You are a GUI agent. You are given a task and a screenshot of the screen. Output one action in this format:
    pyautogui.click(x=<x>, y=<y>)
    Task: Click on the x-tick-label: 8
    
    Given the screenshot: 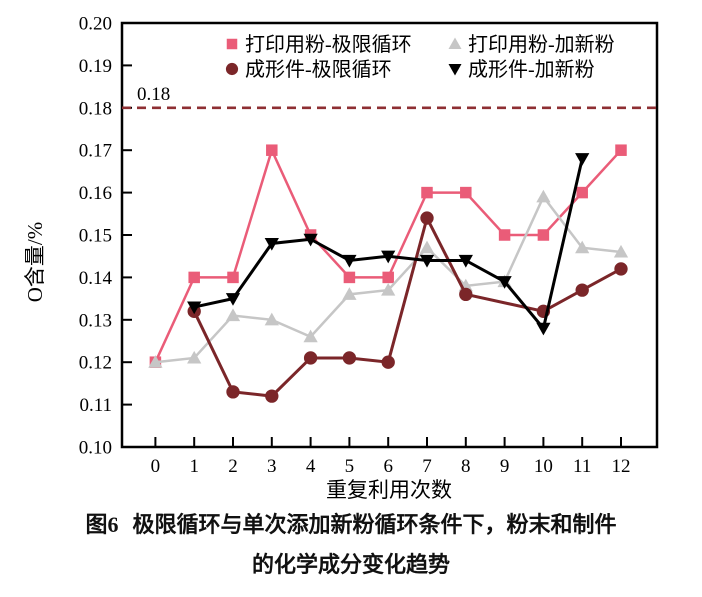 What is the action you would take?
    pyautogui.click(x=466, y=466)
    